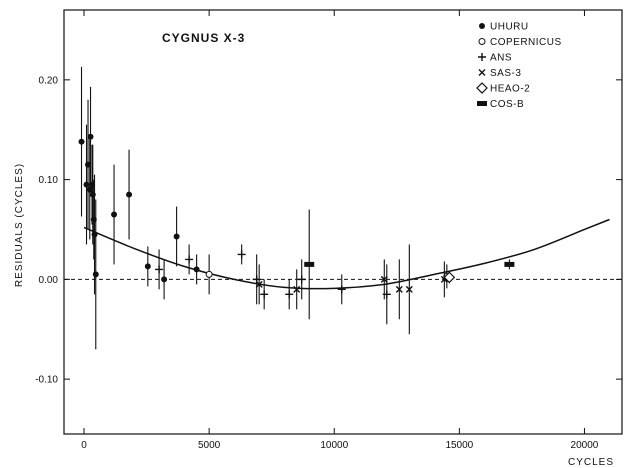  What do you see at coordinates (507, 104) in the screenshot?
I see `legend-label: COS-B` at bounding box center [507, 104].